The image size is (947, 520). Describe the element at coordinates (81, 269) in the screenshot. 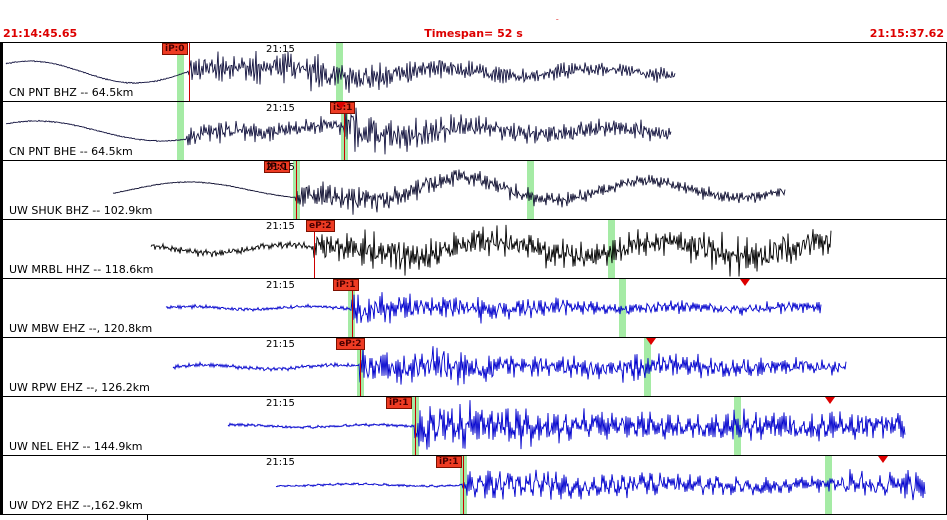

I see `trace-station-label: UW MRBL HHZ -- 118.6km` at that location.